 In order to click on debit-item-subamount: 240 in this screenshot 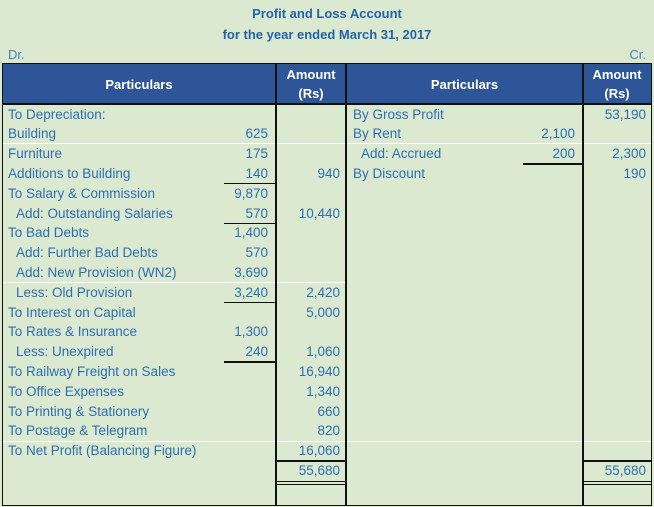, I will do `click(256, 352)`.